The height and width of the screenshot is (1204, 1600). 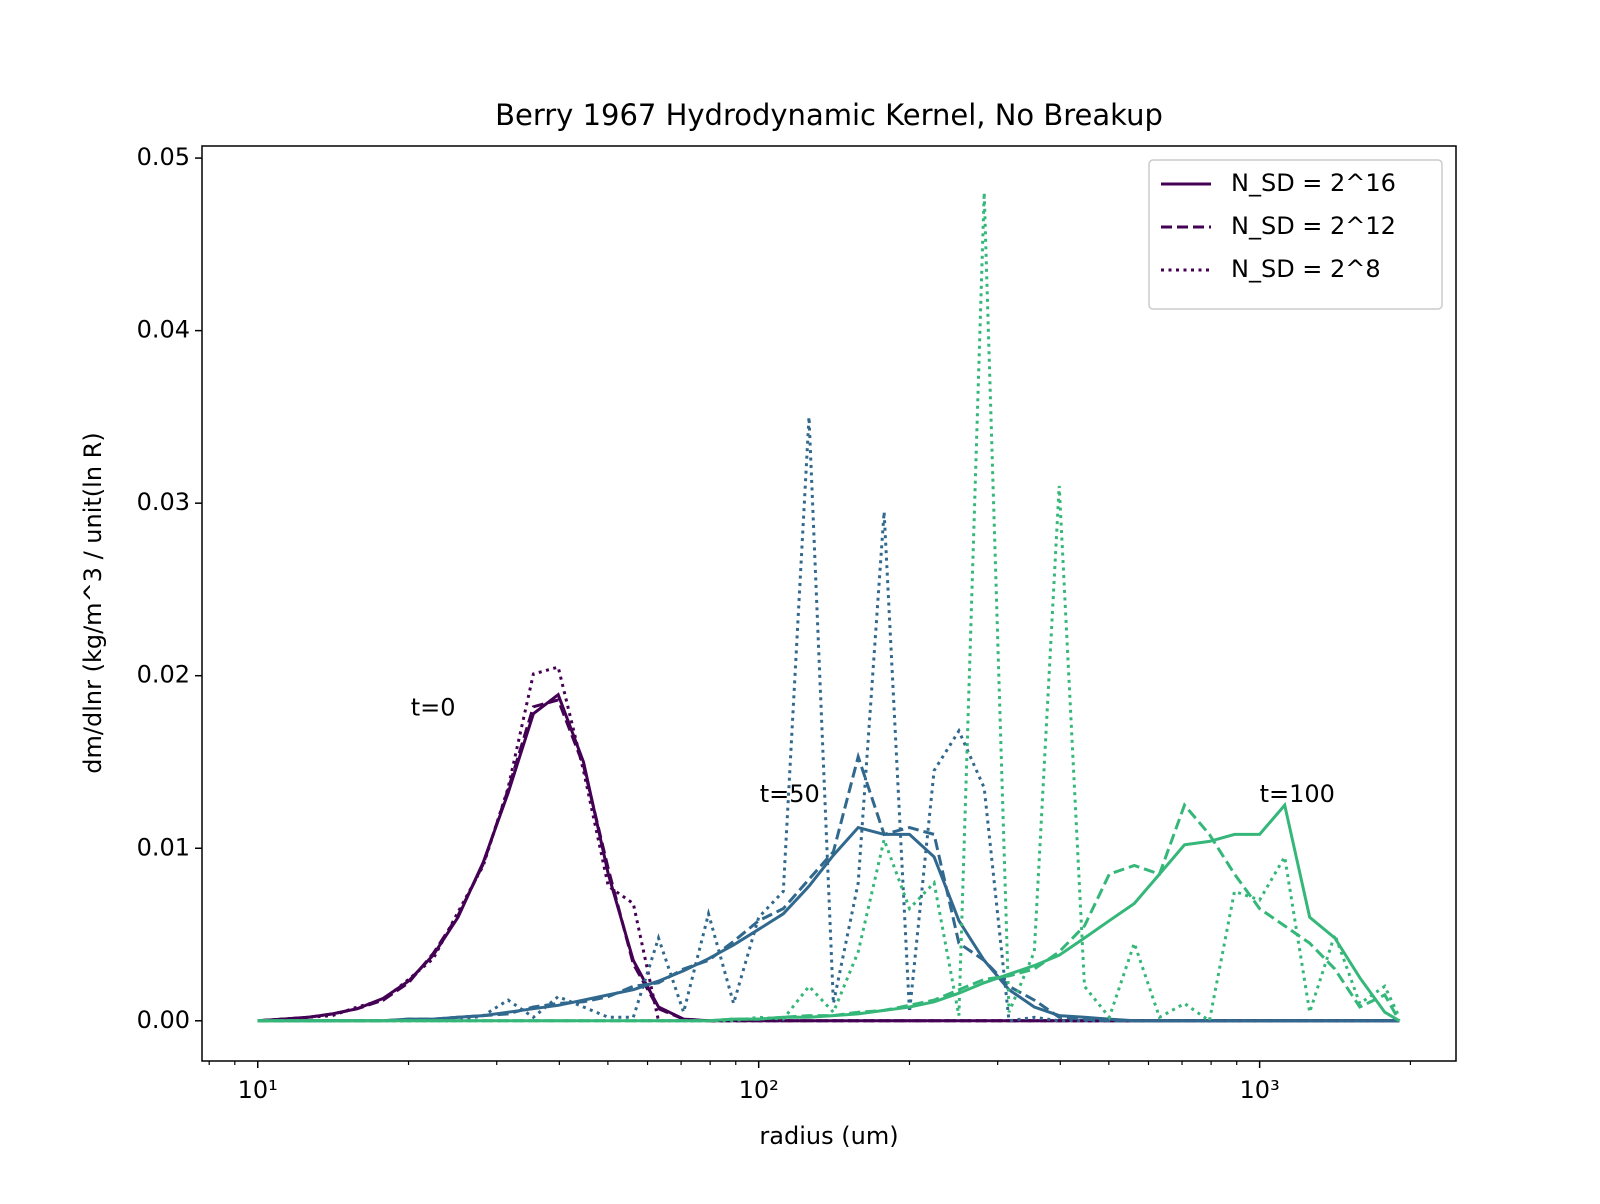 I want to click on y-tick-label: 0.00, so click(x=163, y=1020).